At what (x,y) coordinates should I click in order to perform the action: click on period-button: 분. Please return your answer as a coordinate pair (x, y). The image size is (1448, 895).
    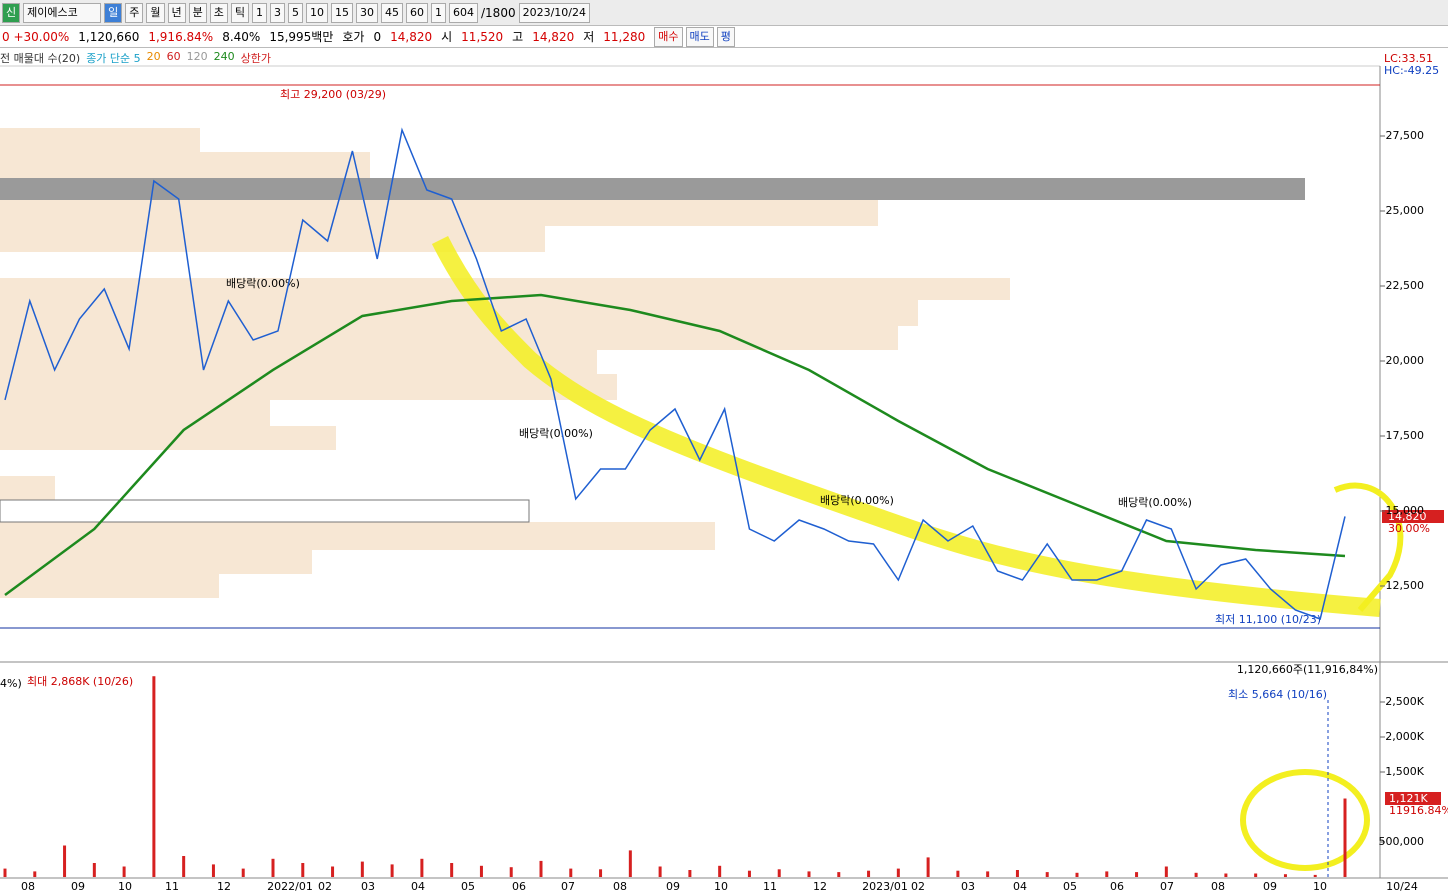
    Looking at the image, I should click on (197, 12).